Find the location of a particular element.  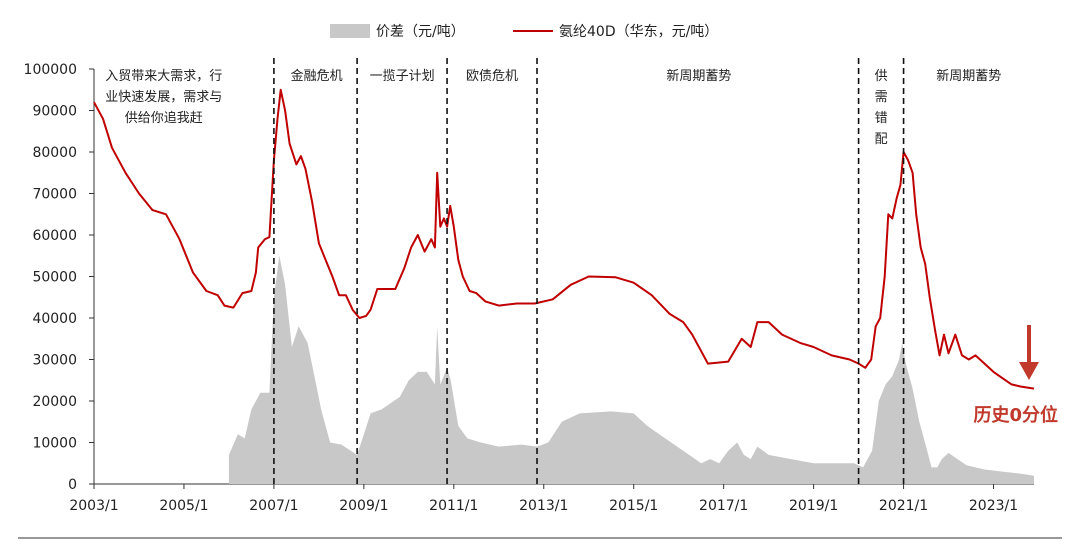

annotation-text: 历史0分位 is located at coordinates (1015, 415).